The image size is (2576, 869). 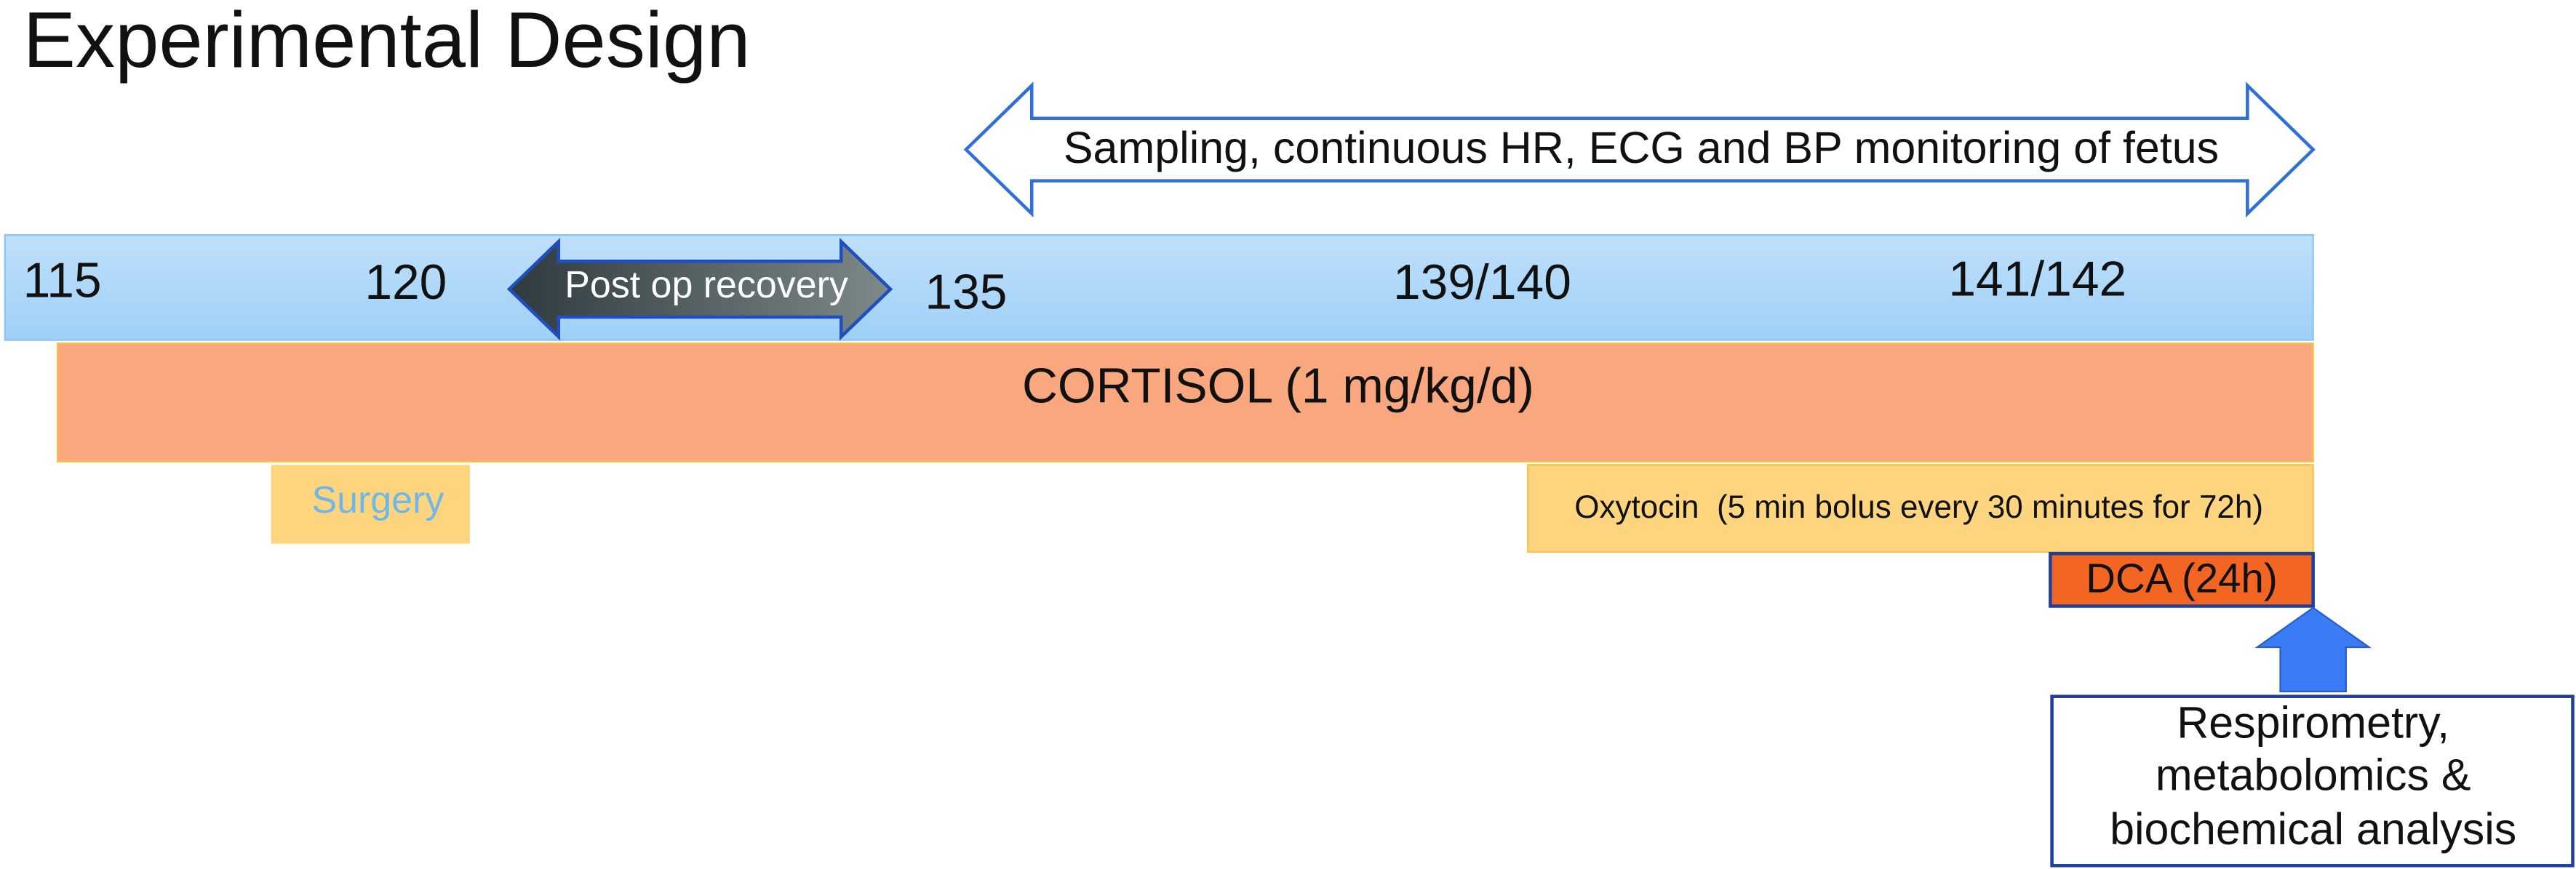 I want to click on sampling-arrow, so click(x=1639, y=149).